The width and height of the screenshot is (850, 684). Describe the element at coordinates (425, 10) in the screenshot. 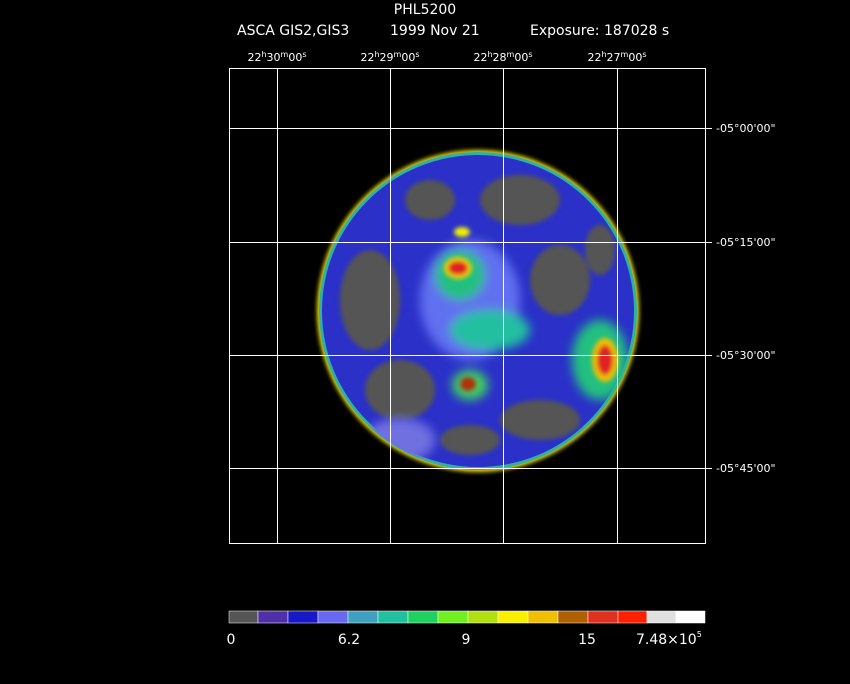

I see `title: PHL5200` at that location.